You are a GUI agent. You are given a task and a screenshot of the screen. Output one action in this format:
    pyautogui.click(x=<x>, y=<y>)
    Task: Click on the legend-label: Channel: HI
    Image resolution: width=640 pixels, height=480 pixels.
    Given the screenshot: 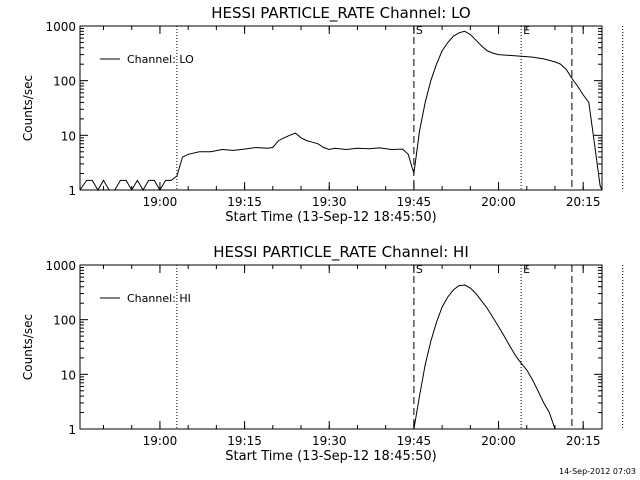 What is the action you would take?
    pyautogui.click(x=159, y=298)
    